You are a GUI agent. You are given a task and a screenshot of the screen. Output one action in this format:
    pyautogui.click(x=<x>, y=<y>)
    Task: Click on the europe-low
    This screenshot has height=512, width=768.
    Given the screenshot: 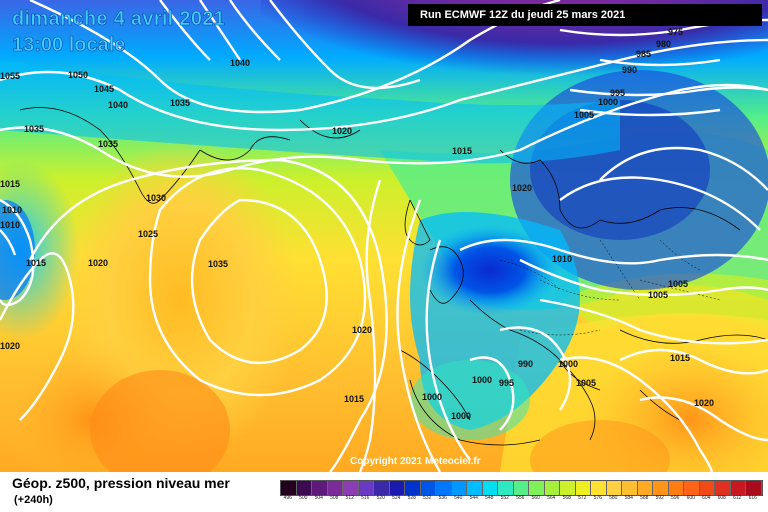 What is the action you would take?
    pyautogui.click(x=490, y=270)
    